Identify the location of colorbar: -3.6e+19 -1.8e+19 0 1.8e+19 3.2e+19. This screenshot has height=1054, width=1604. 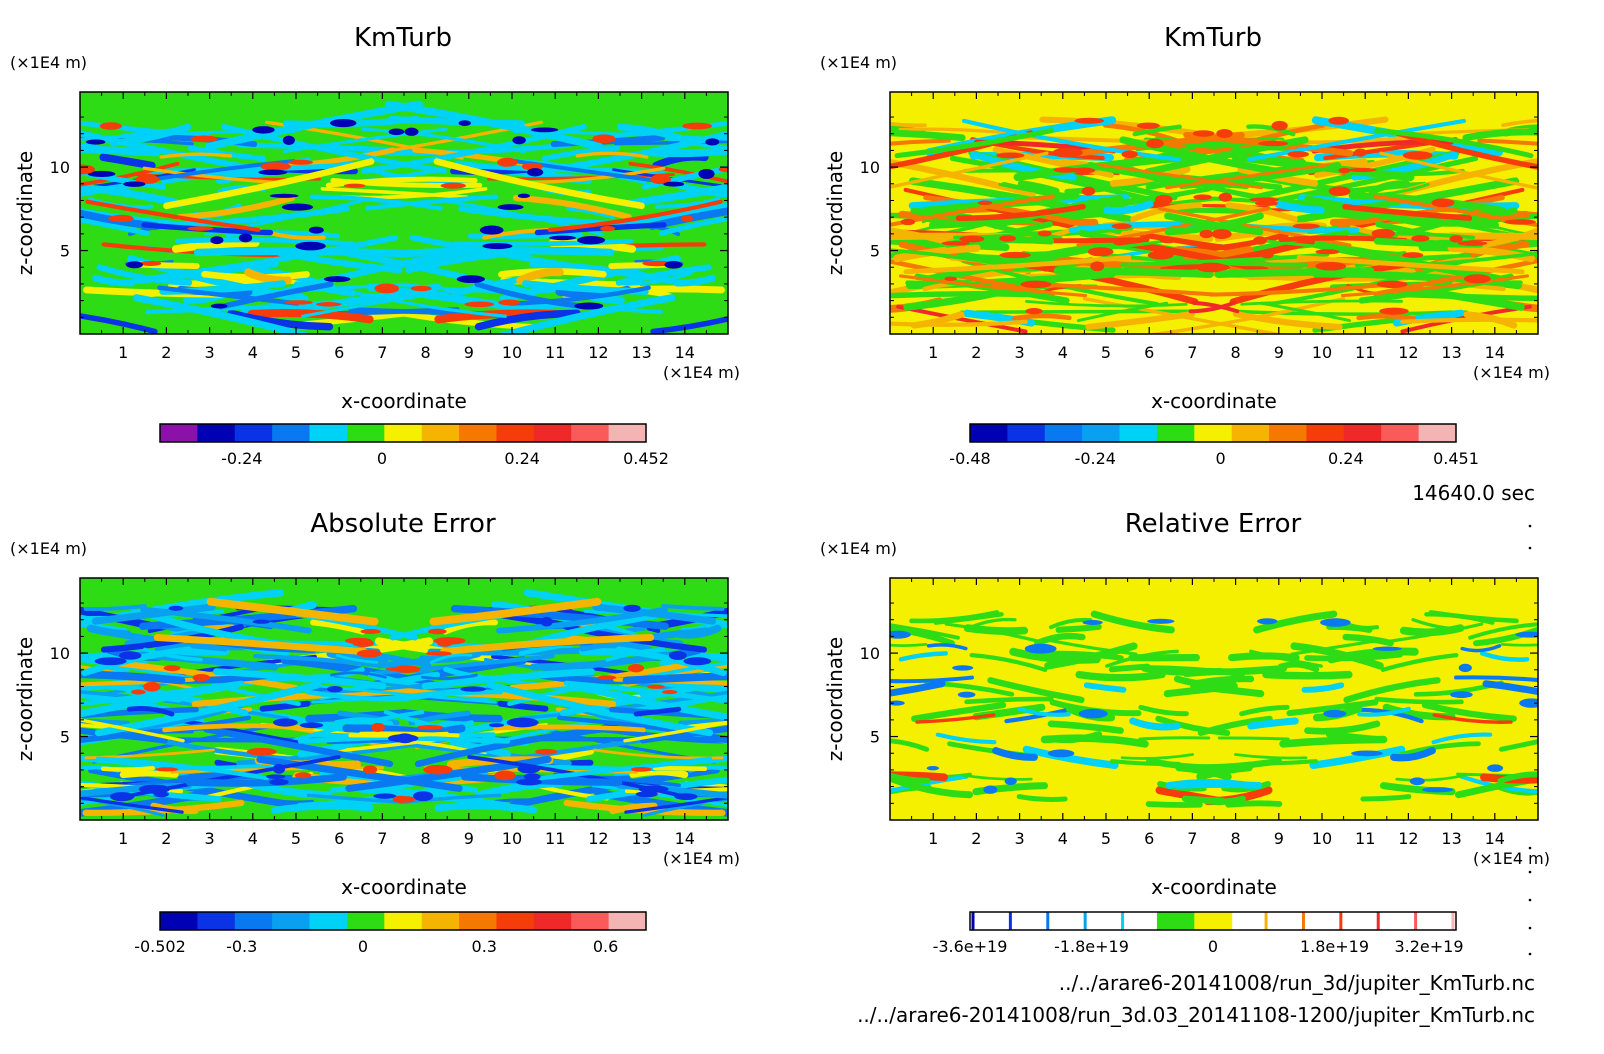
(1198, 933).